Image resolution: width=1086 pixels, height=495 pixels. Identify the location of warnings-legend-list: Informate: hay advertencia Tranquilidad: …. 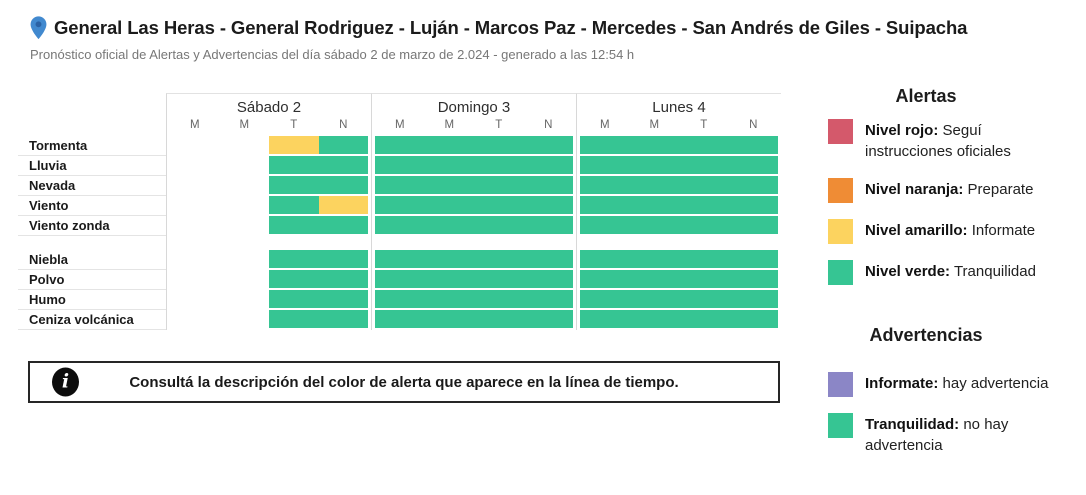
(948, 414).